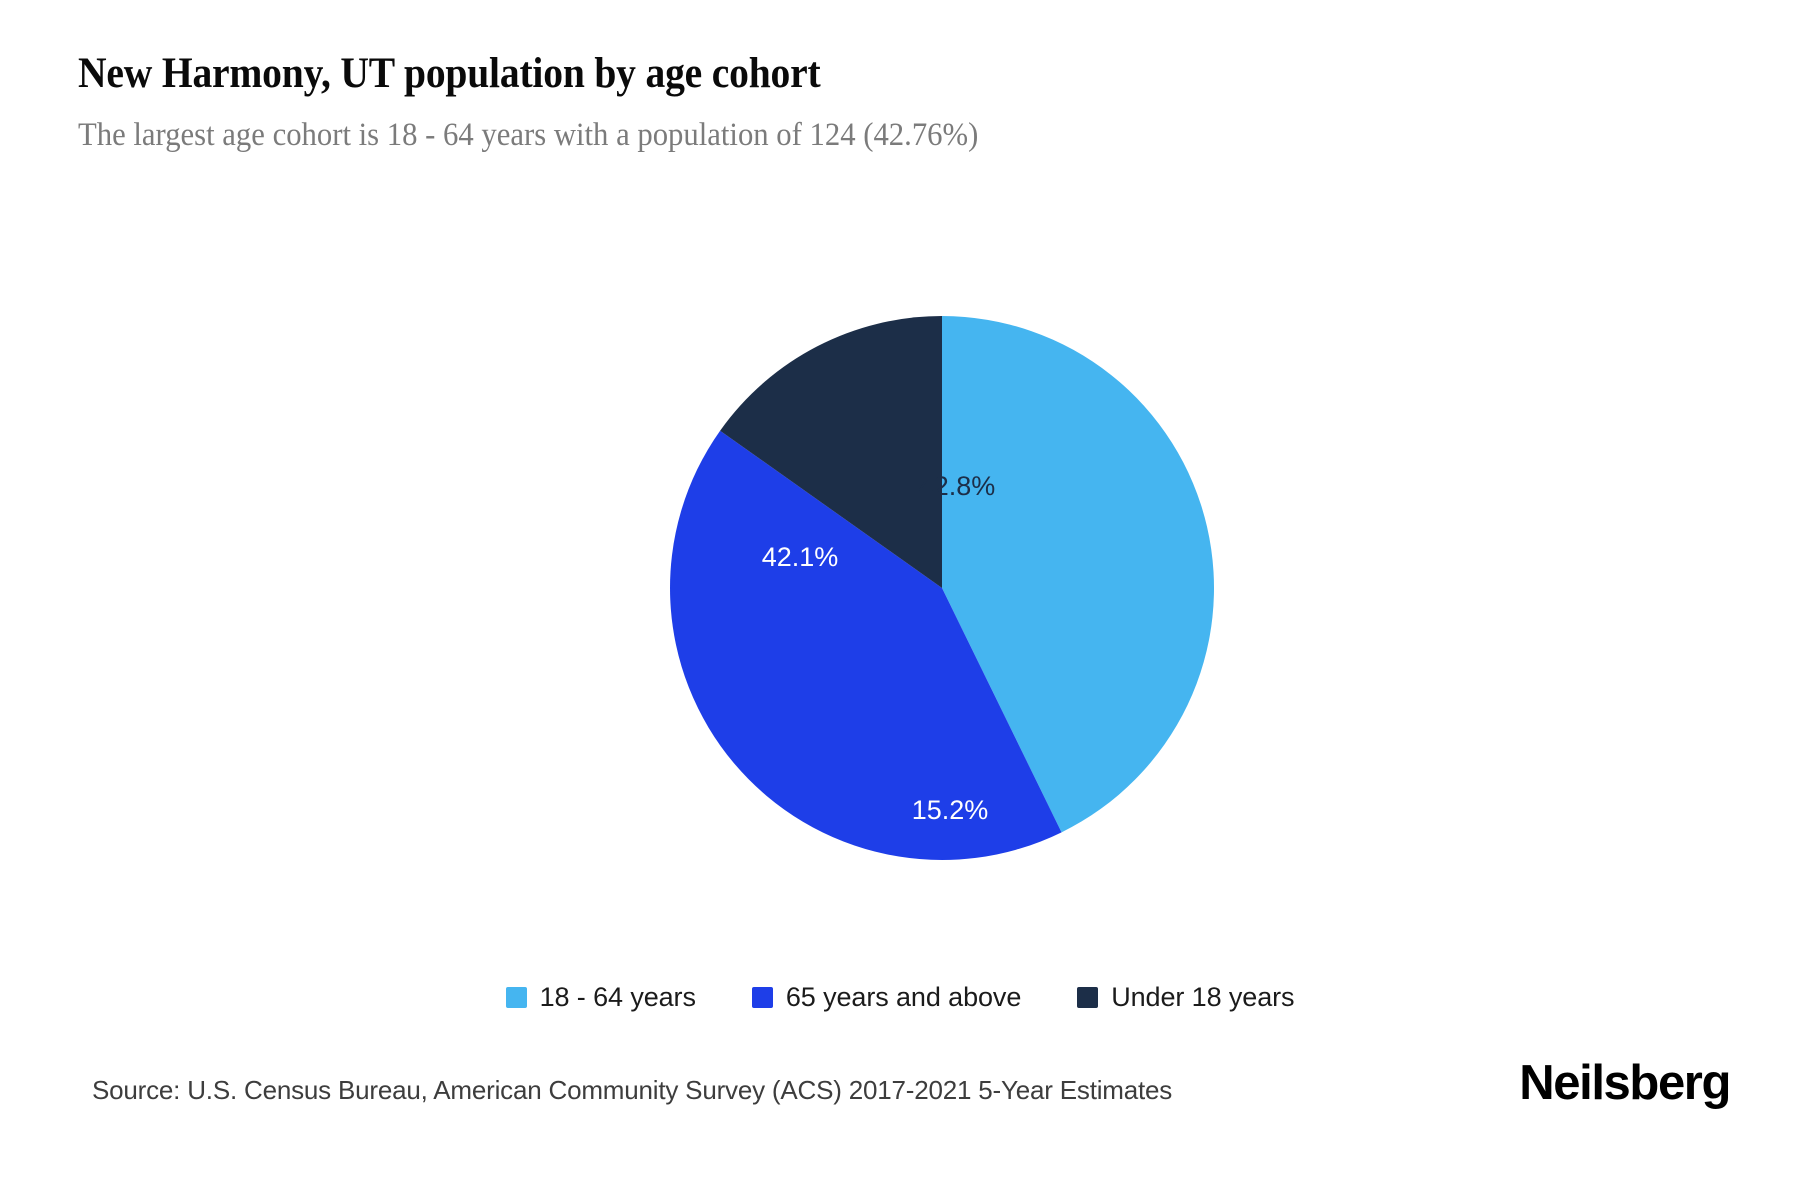 The image size is (1800, 1200). I want to click on legend-item: 65 years and above, so click(886, 997).